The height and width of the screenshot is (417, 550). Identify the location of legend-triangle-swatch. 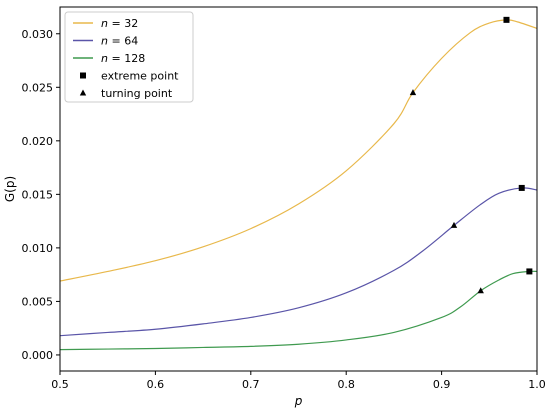
(83, 92).